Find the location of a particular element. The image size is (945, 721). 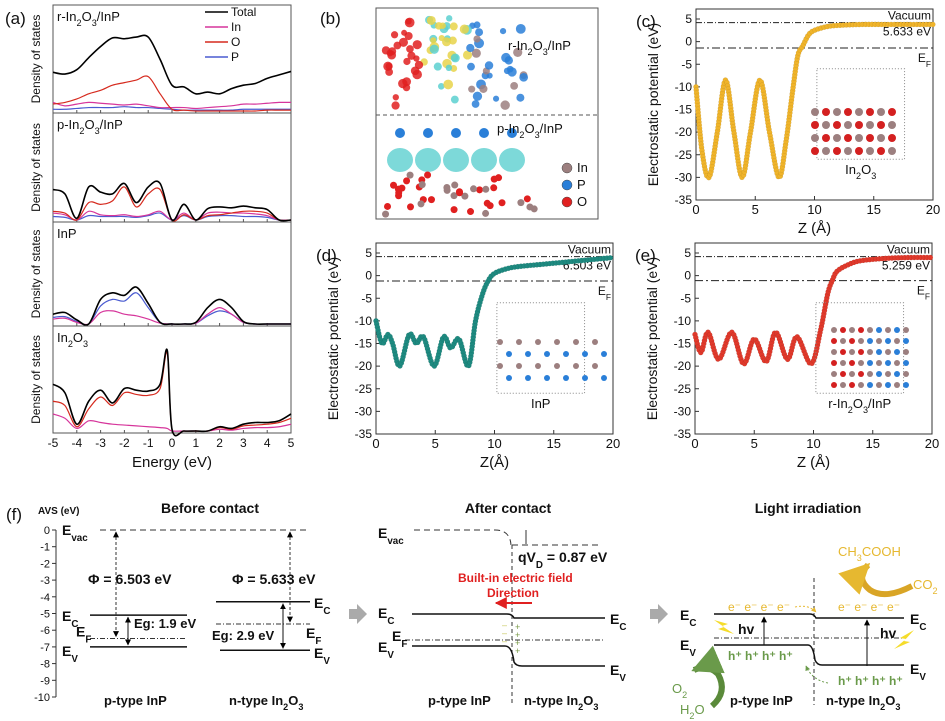

in2o3-type-label: n-type In2O3 is located at coordinates (266, 702).